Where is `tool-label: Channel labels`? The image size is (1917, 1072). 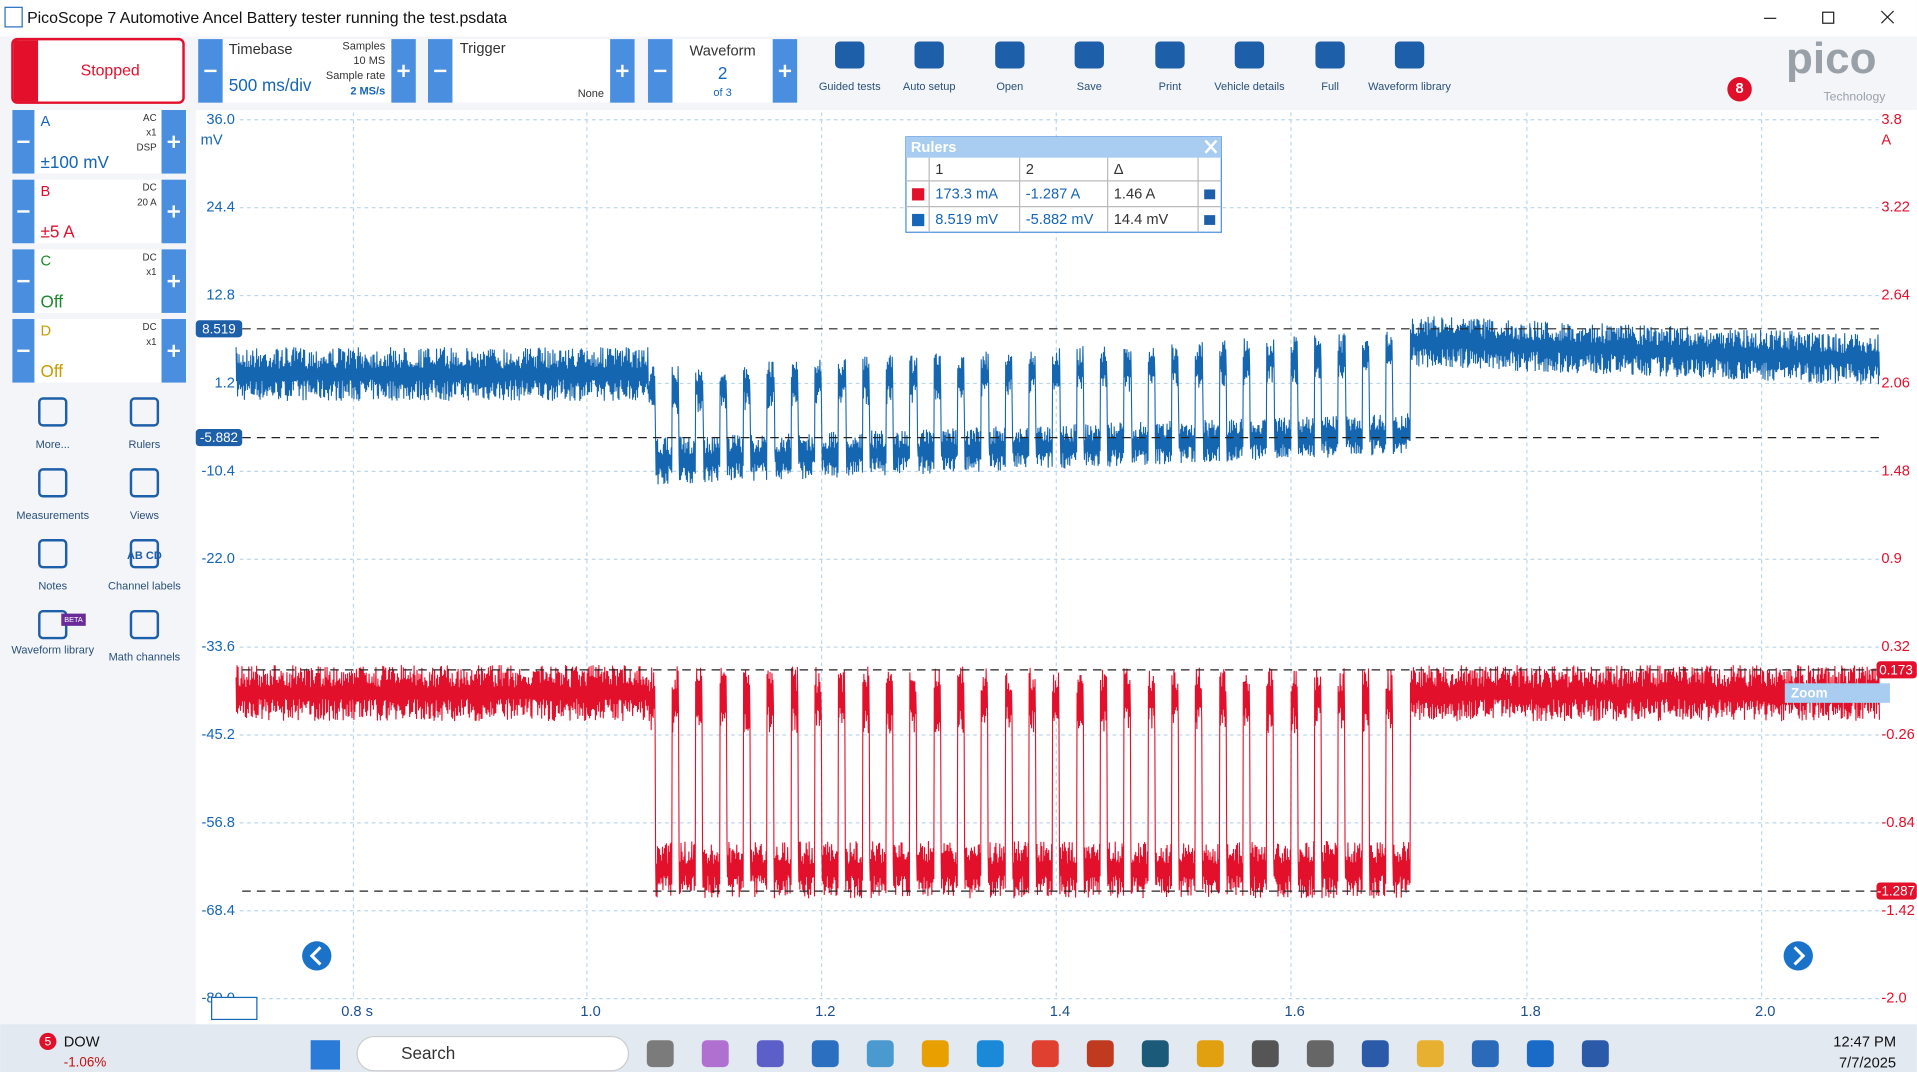
tool-label: Channel labels is located at coordinates (144, 587).